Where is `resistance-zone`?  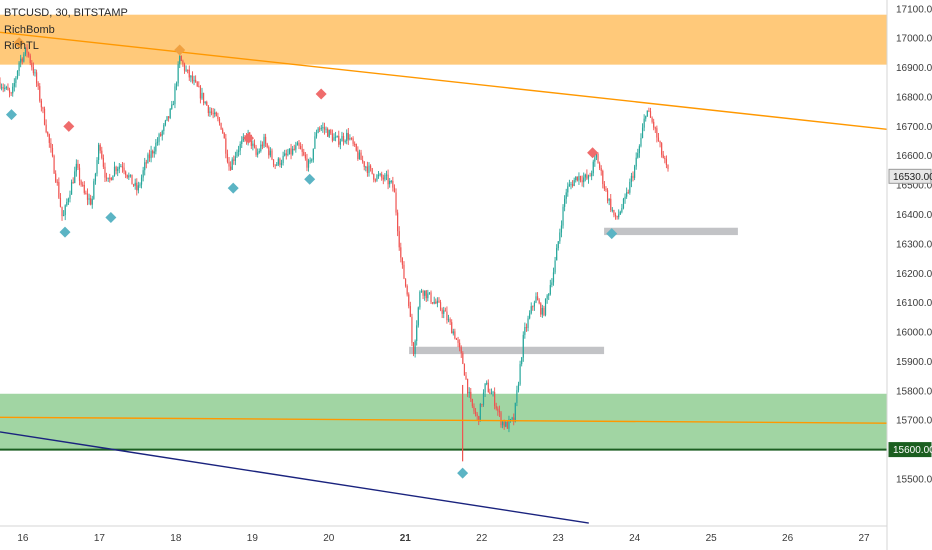 resistance-zone is located at coordinates (443, 39).